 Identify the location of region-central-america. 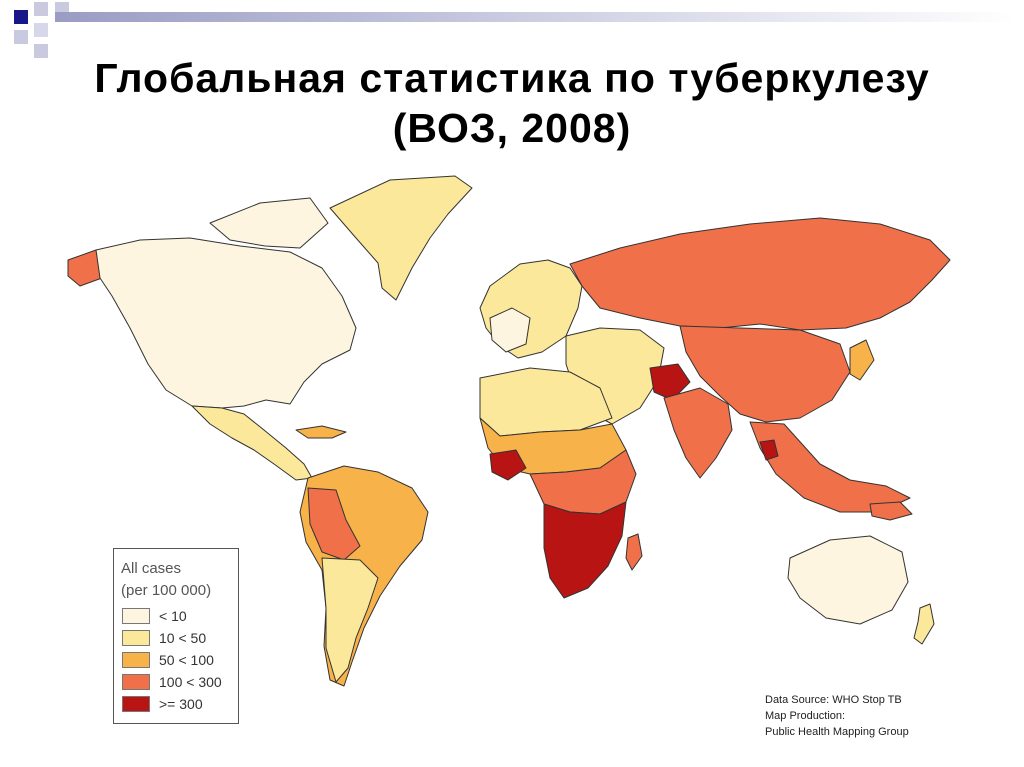
(252, 443).